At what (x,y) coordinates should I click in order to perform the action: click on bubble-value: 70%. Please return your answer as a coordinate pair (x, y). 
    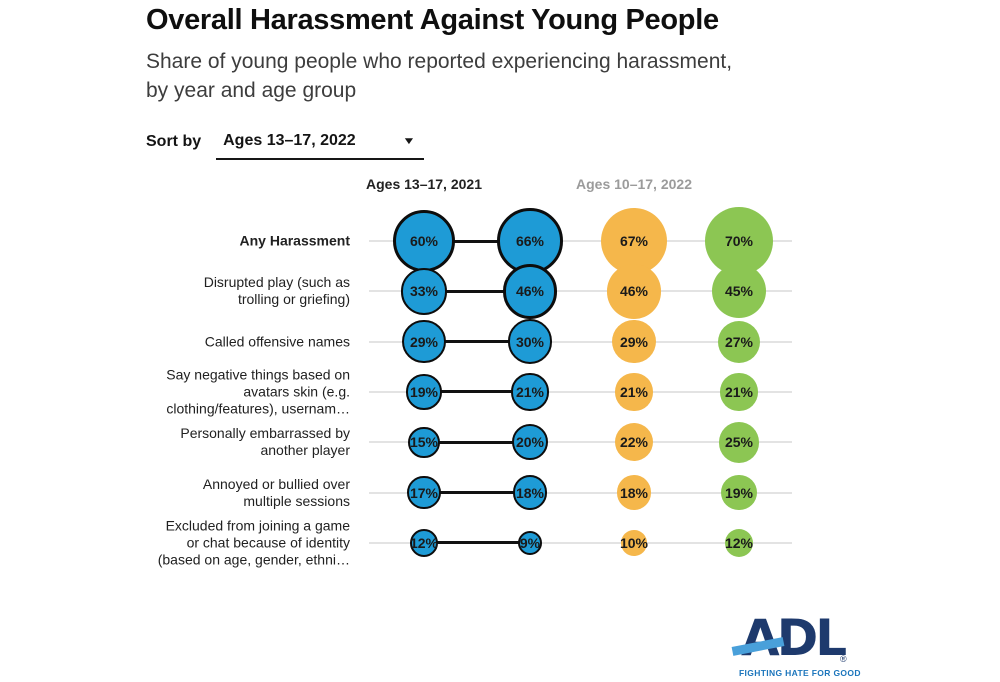
    Looking at the image, I should click on (738, 240).